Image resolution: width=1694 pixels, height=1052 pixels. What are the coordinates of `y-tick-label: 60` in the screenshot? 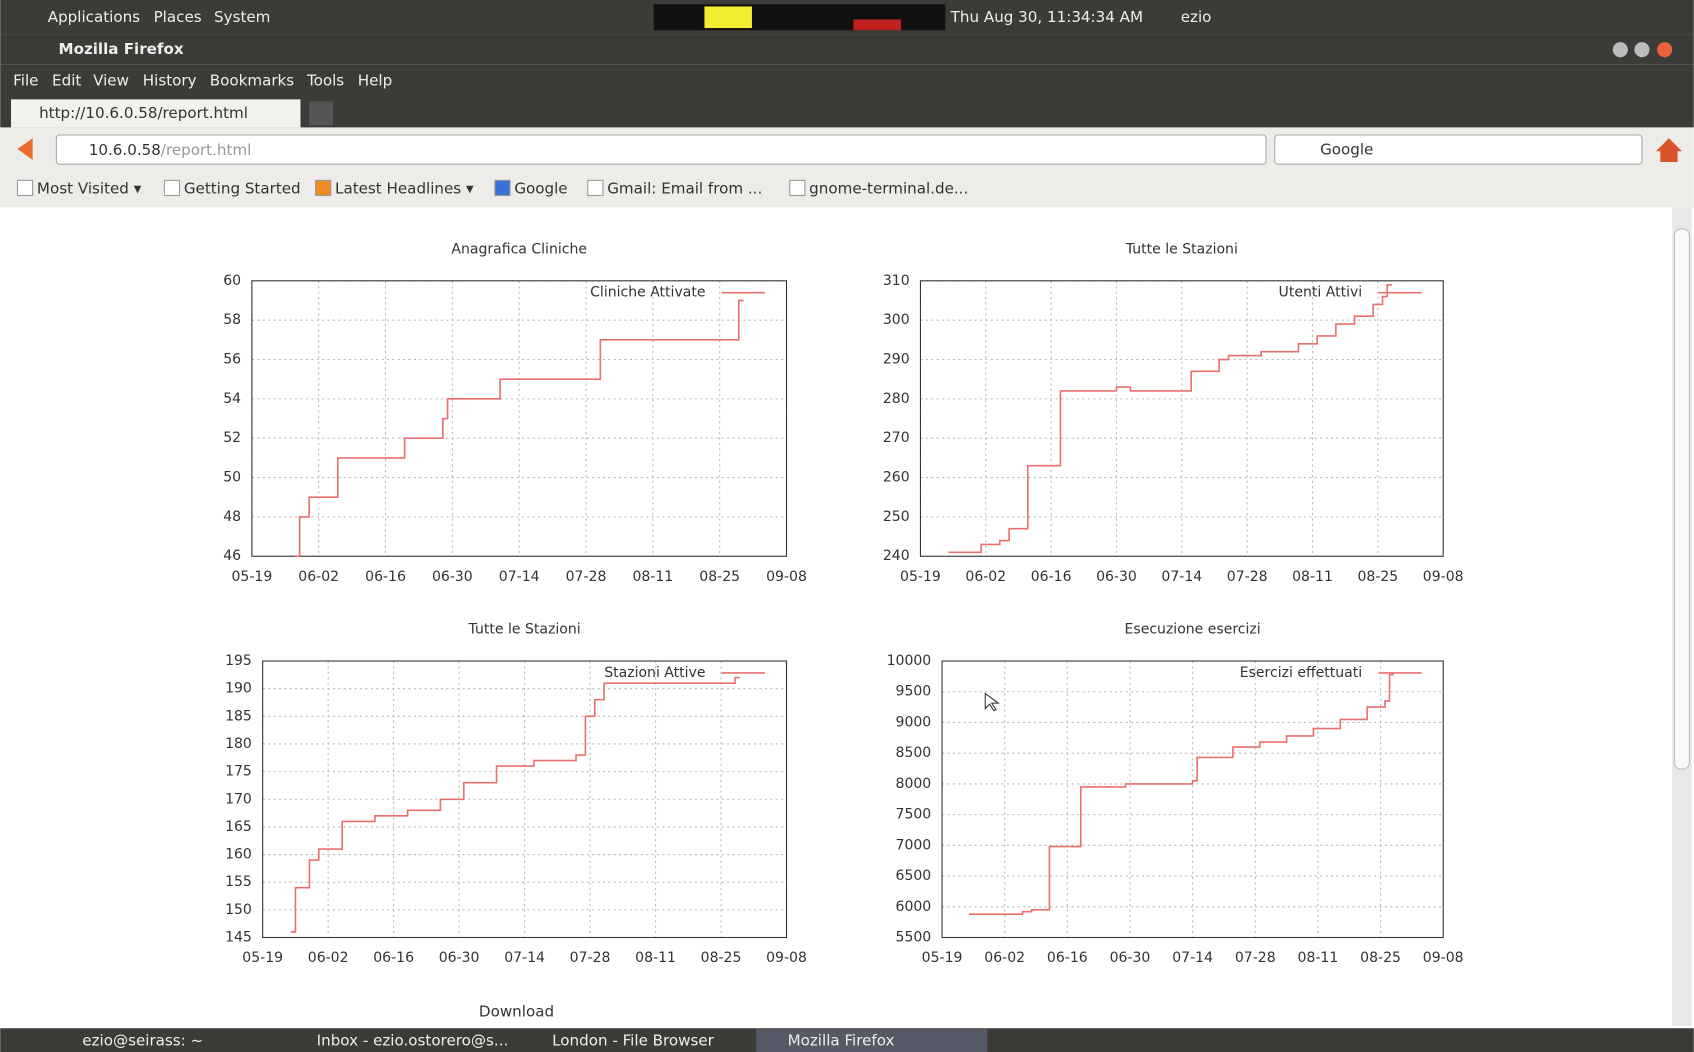 It's located at (232, 281).